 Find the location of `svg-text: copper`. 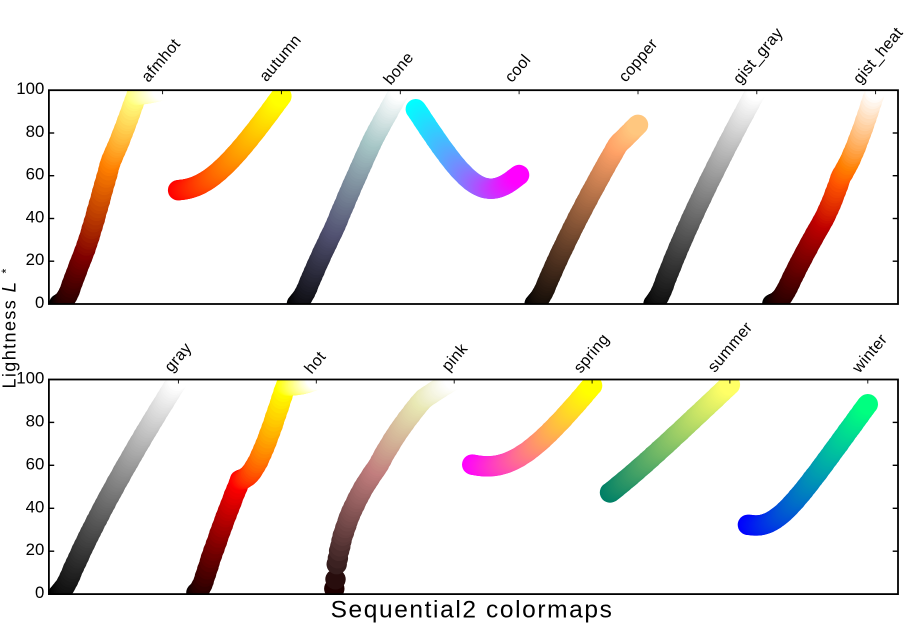

svg-text: copper is located at coordinates (639, 61).